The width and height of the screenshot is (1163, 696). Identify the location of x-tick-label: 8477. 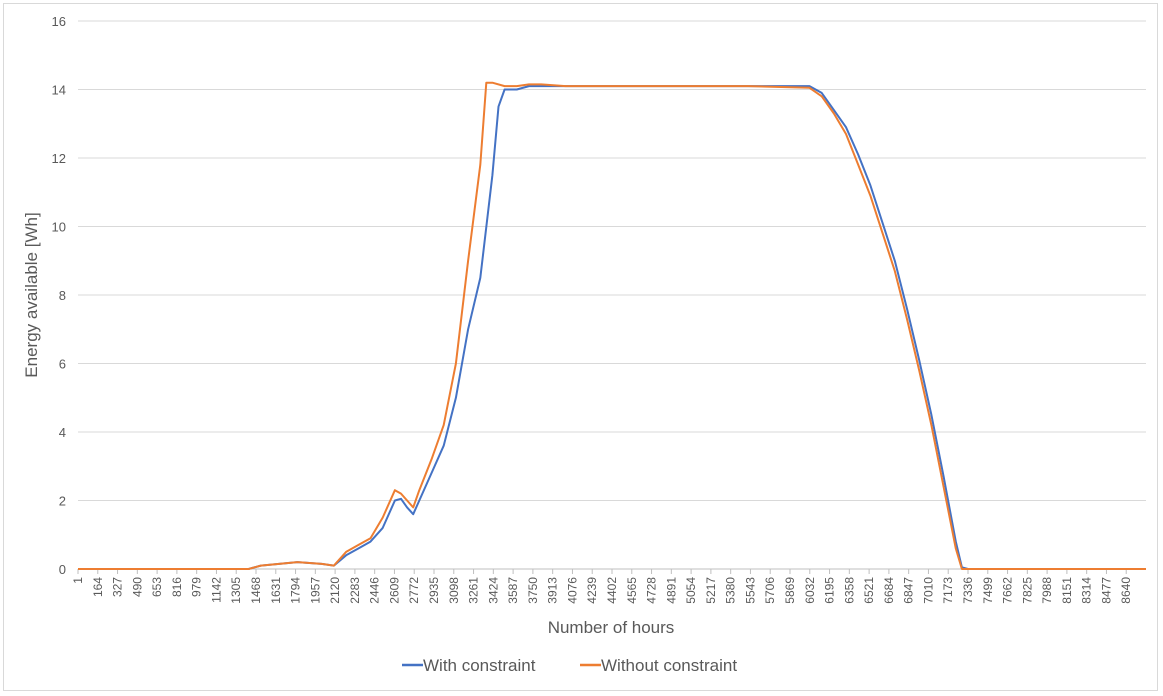
(1106, 590).